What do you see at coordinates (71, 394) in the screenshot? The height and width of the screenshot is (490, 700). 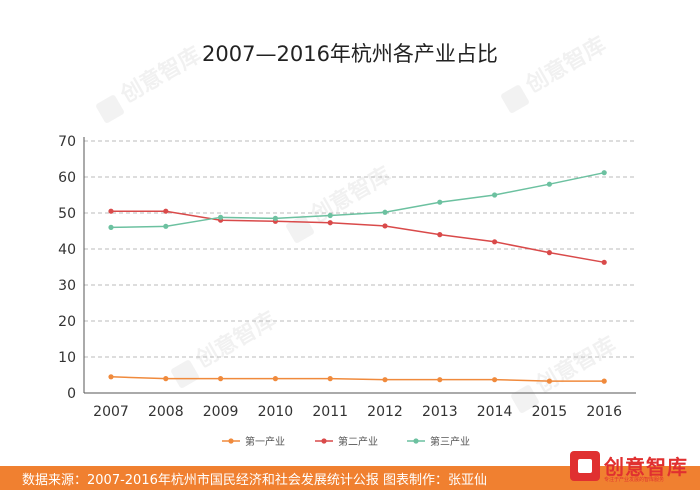 I see `y-tick-label: 0` at bounding box center [71, 394].